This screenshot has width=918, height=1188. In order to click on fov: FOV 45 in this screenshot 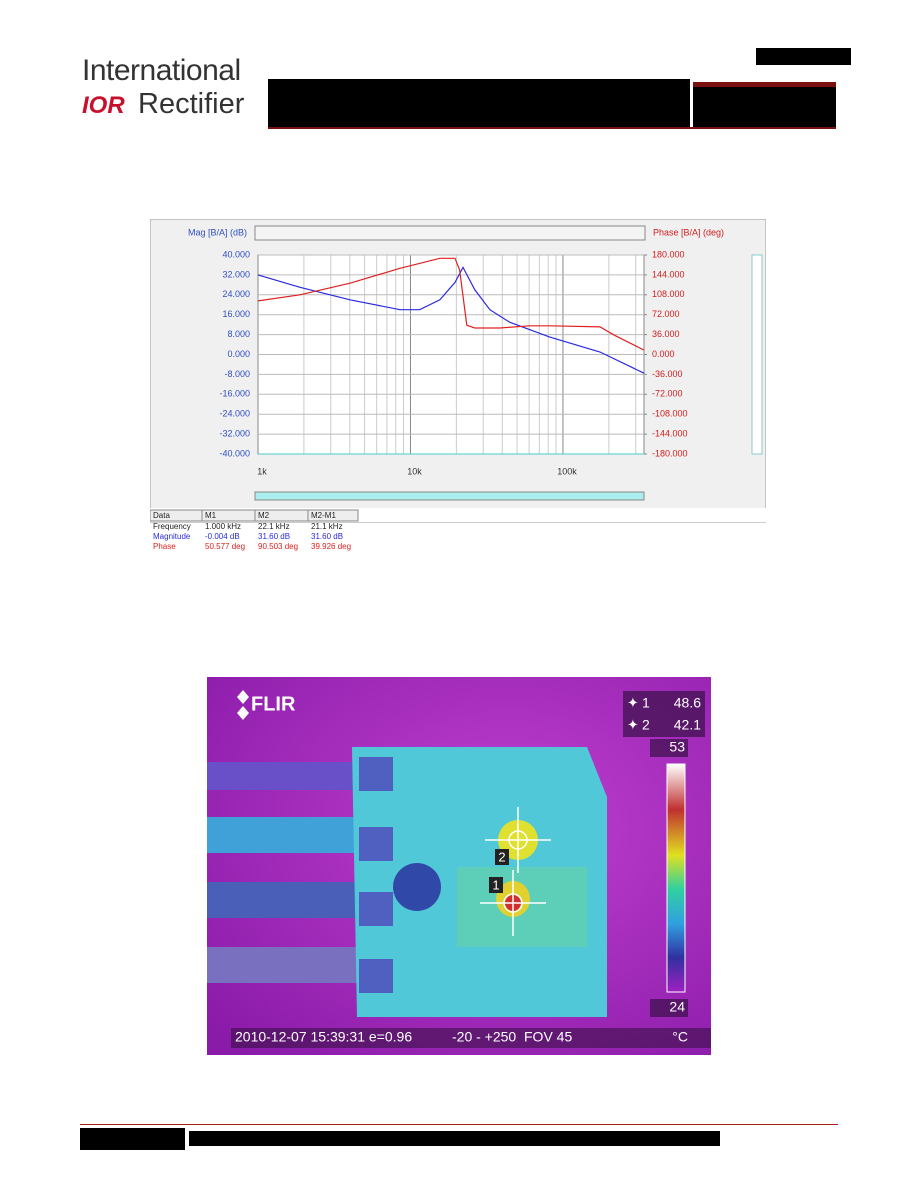, I will do `click(548, 1037)`.